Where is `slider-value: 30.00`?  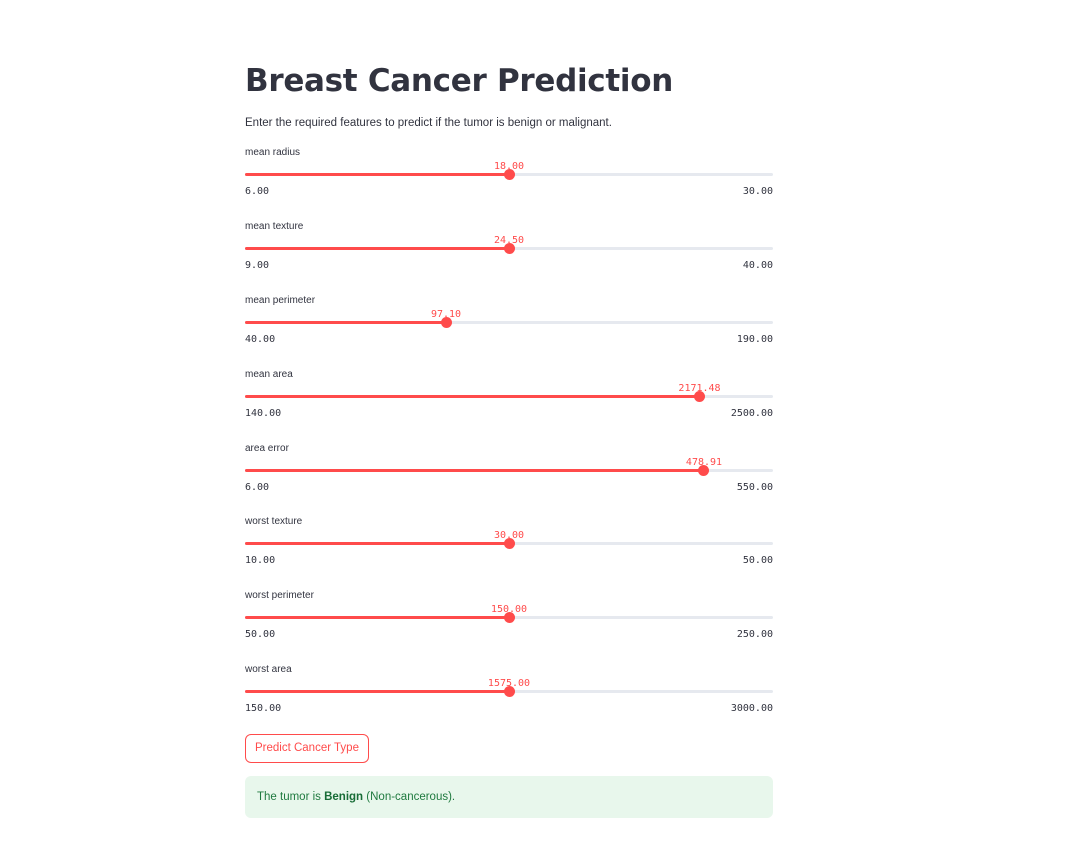
slider-value: 30.00 is located at coordinates (509, 535).